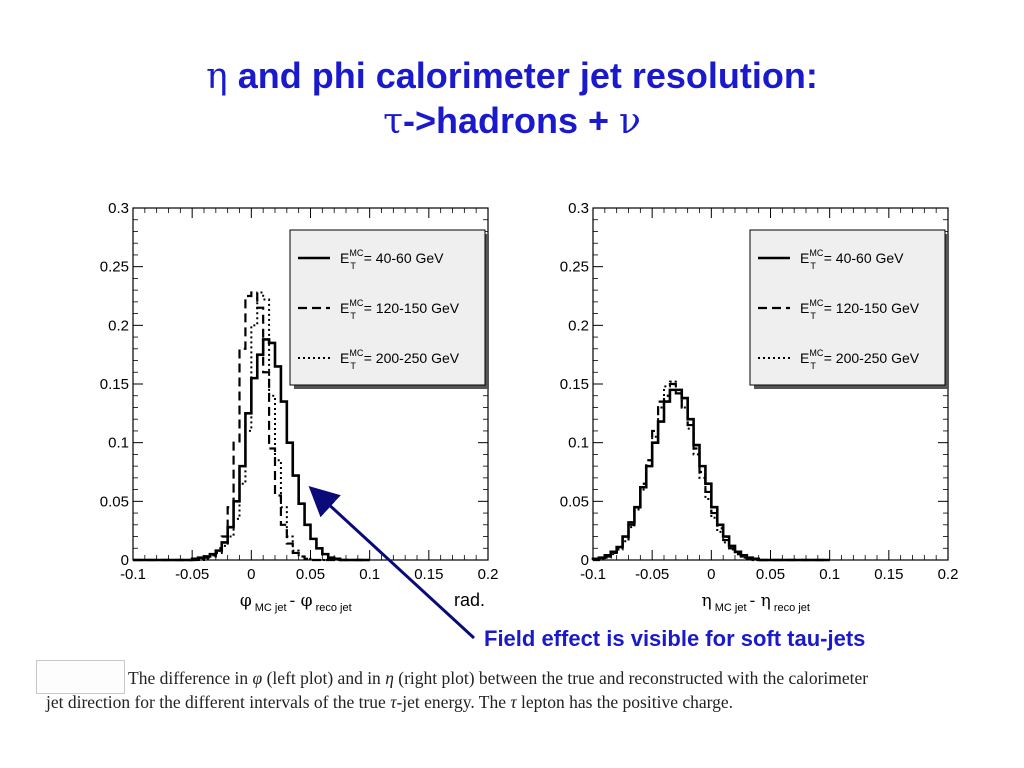 The image size is (1024, 768). I want to click on title-line1-text: and phi calorimeter jet resolution:, so click(522, 75).